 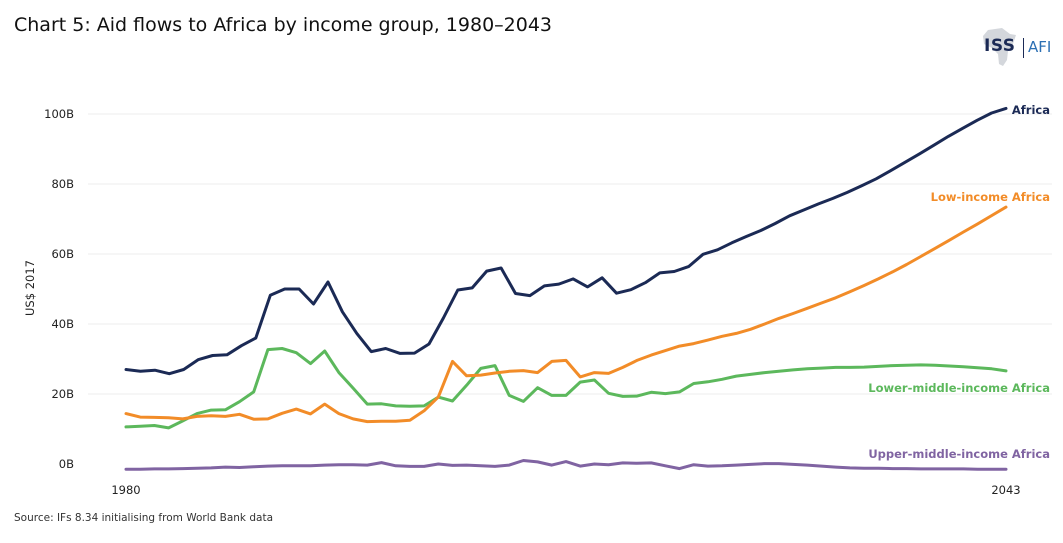 I want to click on y-tick-label: 60B, so click(x=62, y=254).